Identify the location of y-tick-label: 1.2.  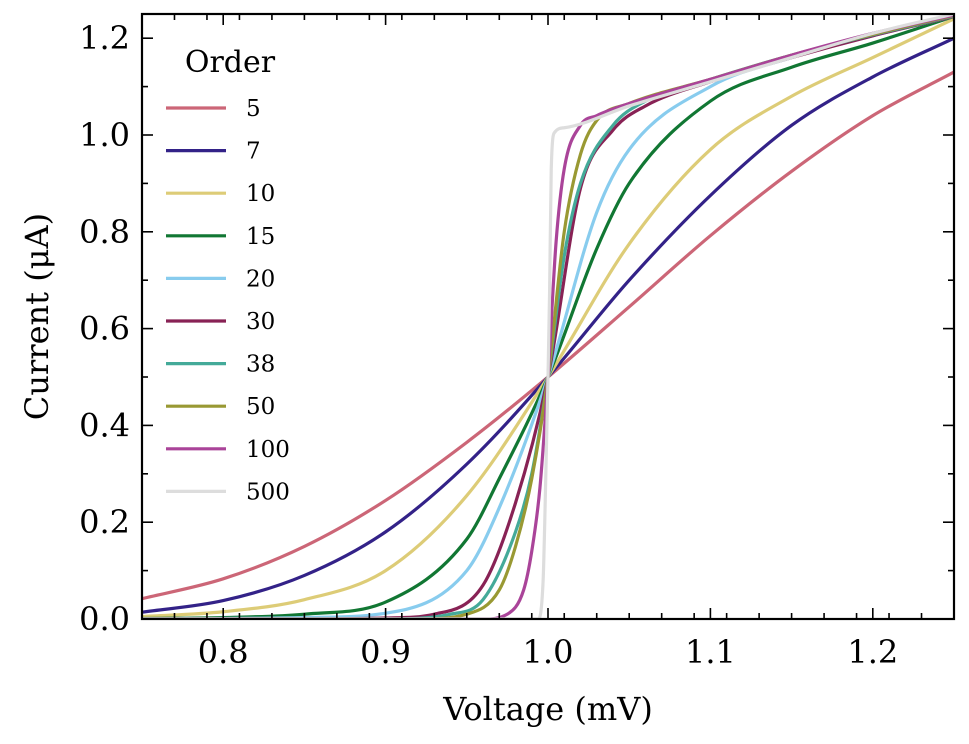
(104, 38).